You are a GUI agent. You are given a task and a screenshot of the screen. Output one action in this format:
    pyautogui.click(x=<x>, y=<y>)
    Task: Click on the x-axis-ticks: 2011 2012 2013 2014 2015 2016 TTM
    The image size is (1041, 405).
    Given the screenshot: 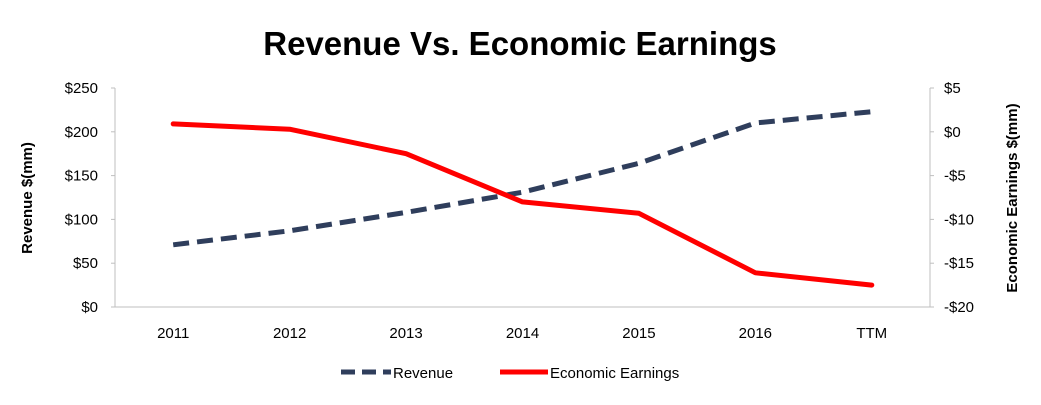 What is the action you would take?
    pyautogui.click(x=522, y=333)
    